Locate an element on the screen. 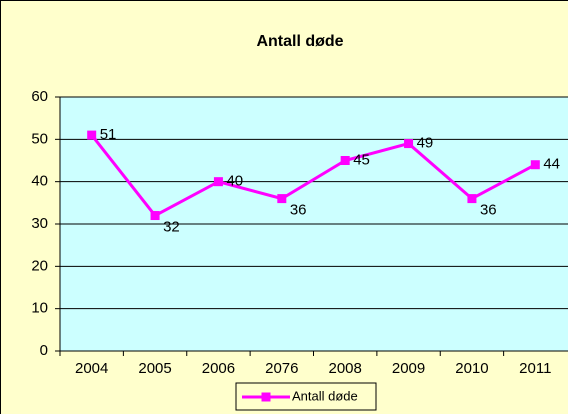  x-tick-label: 2076 is located at coordinates (281, 368).